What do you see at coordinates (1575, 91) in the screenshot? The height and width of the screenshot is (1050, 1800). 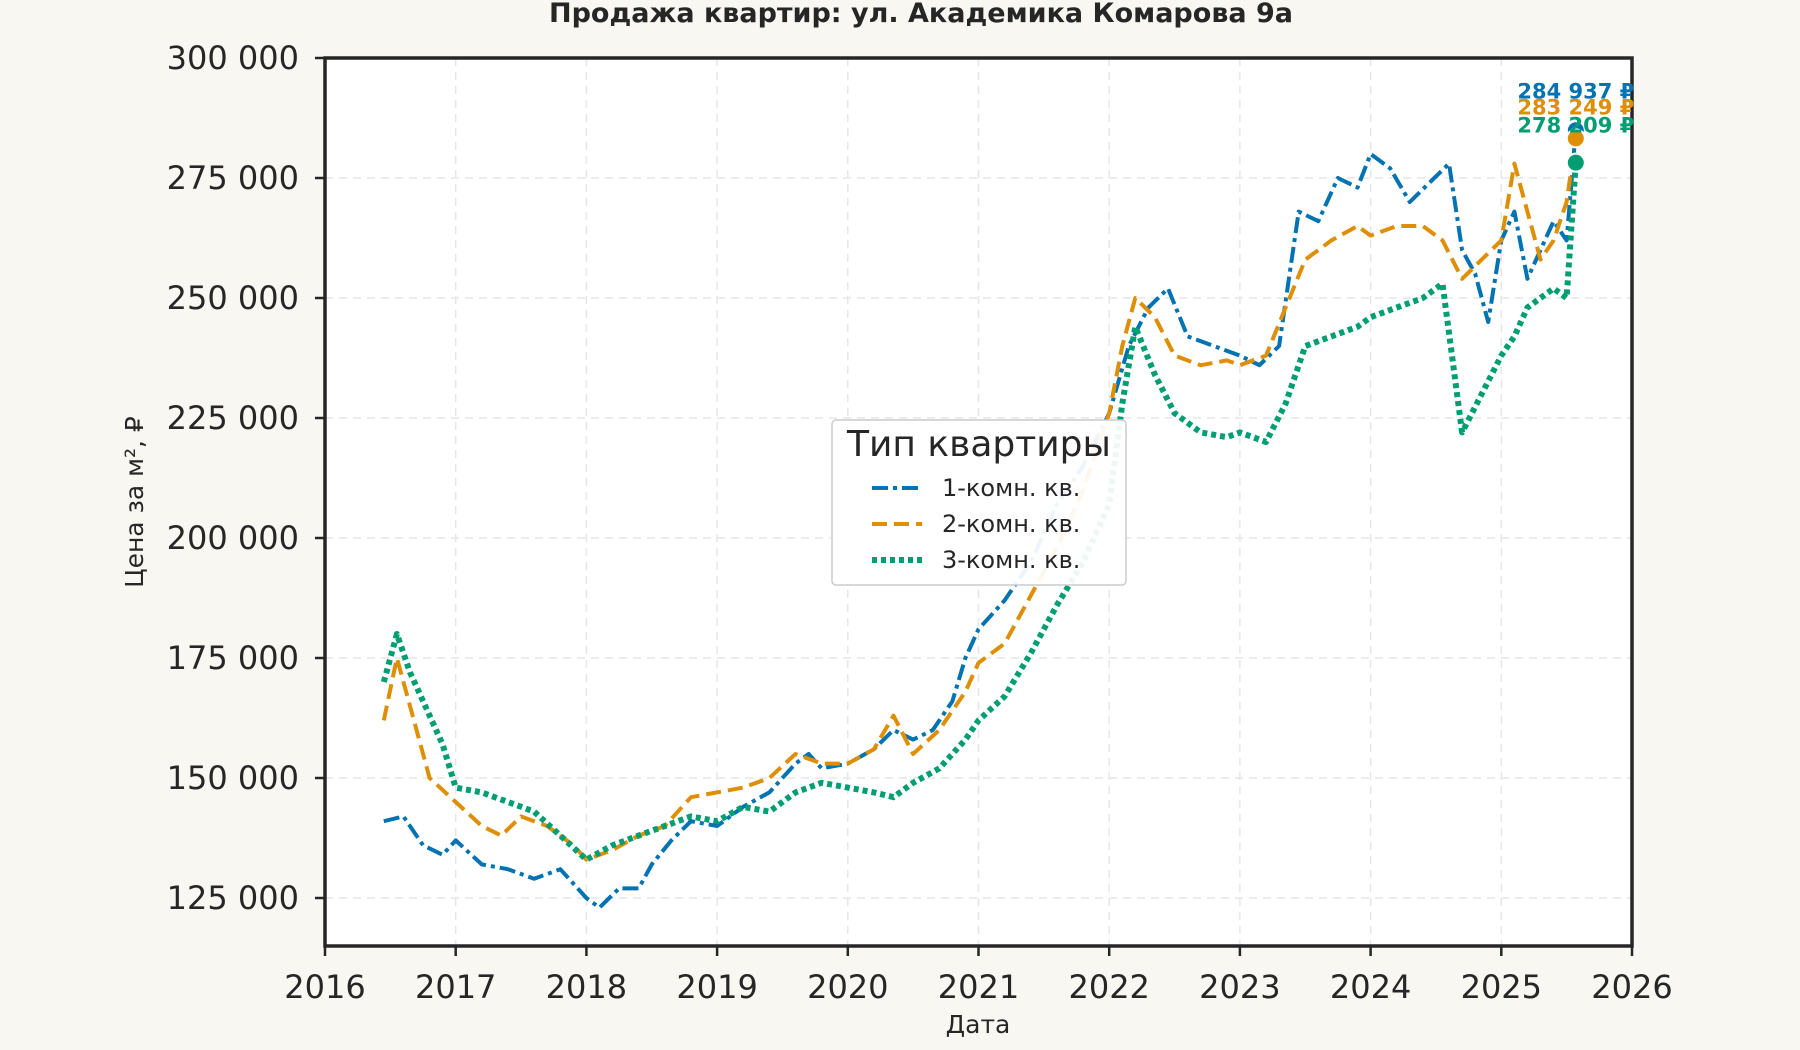 I see `end-value-label: 284 937 ₽` at bounding box center [1575, 91].